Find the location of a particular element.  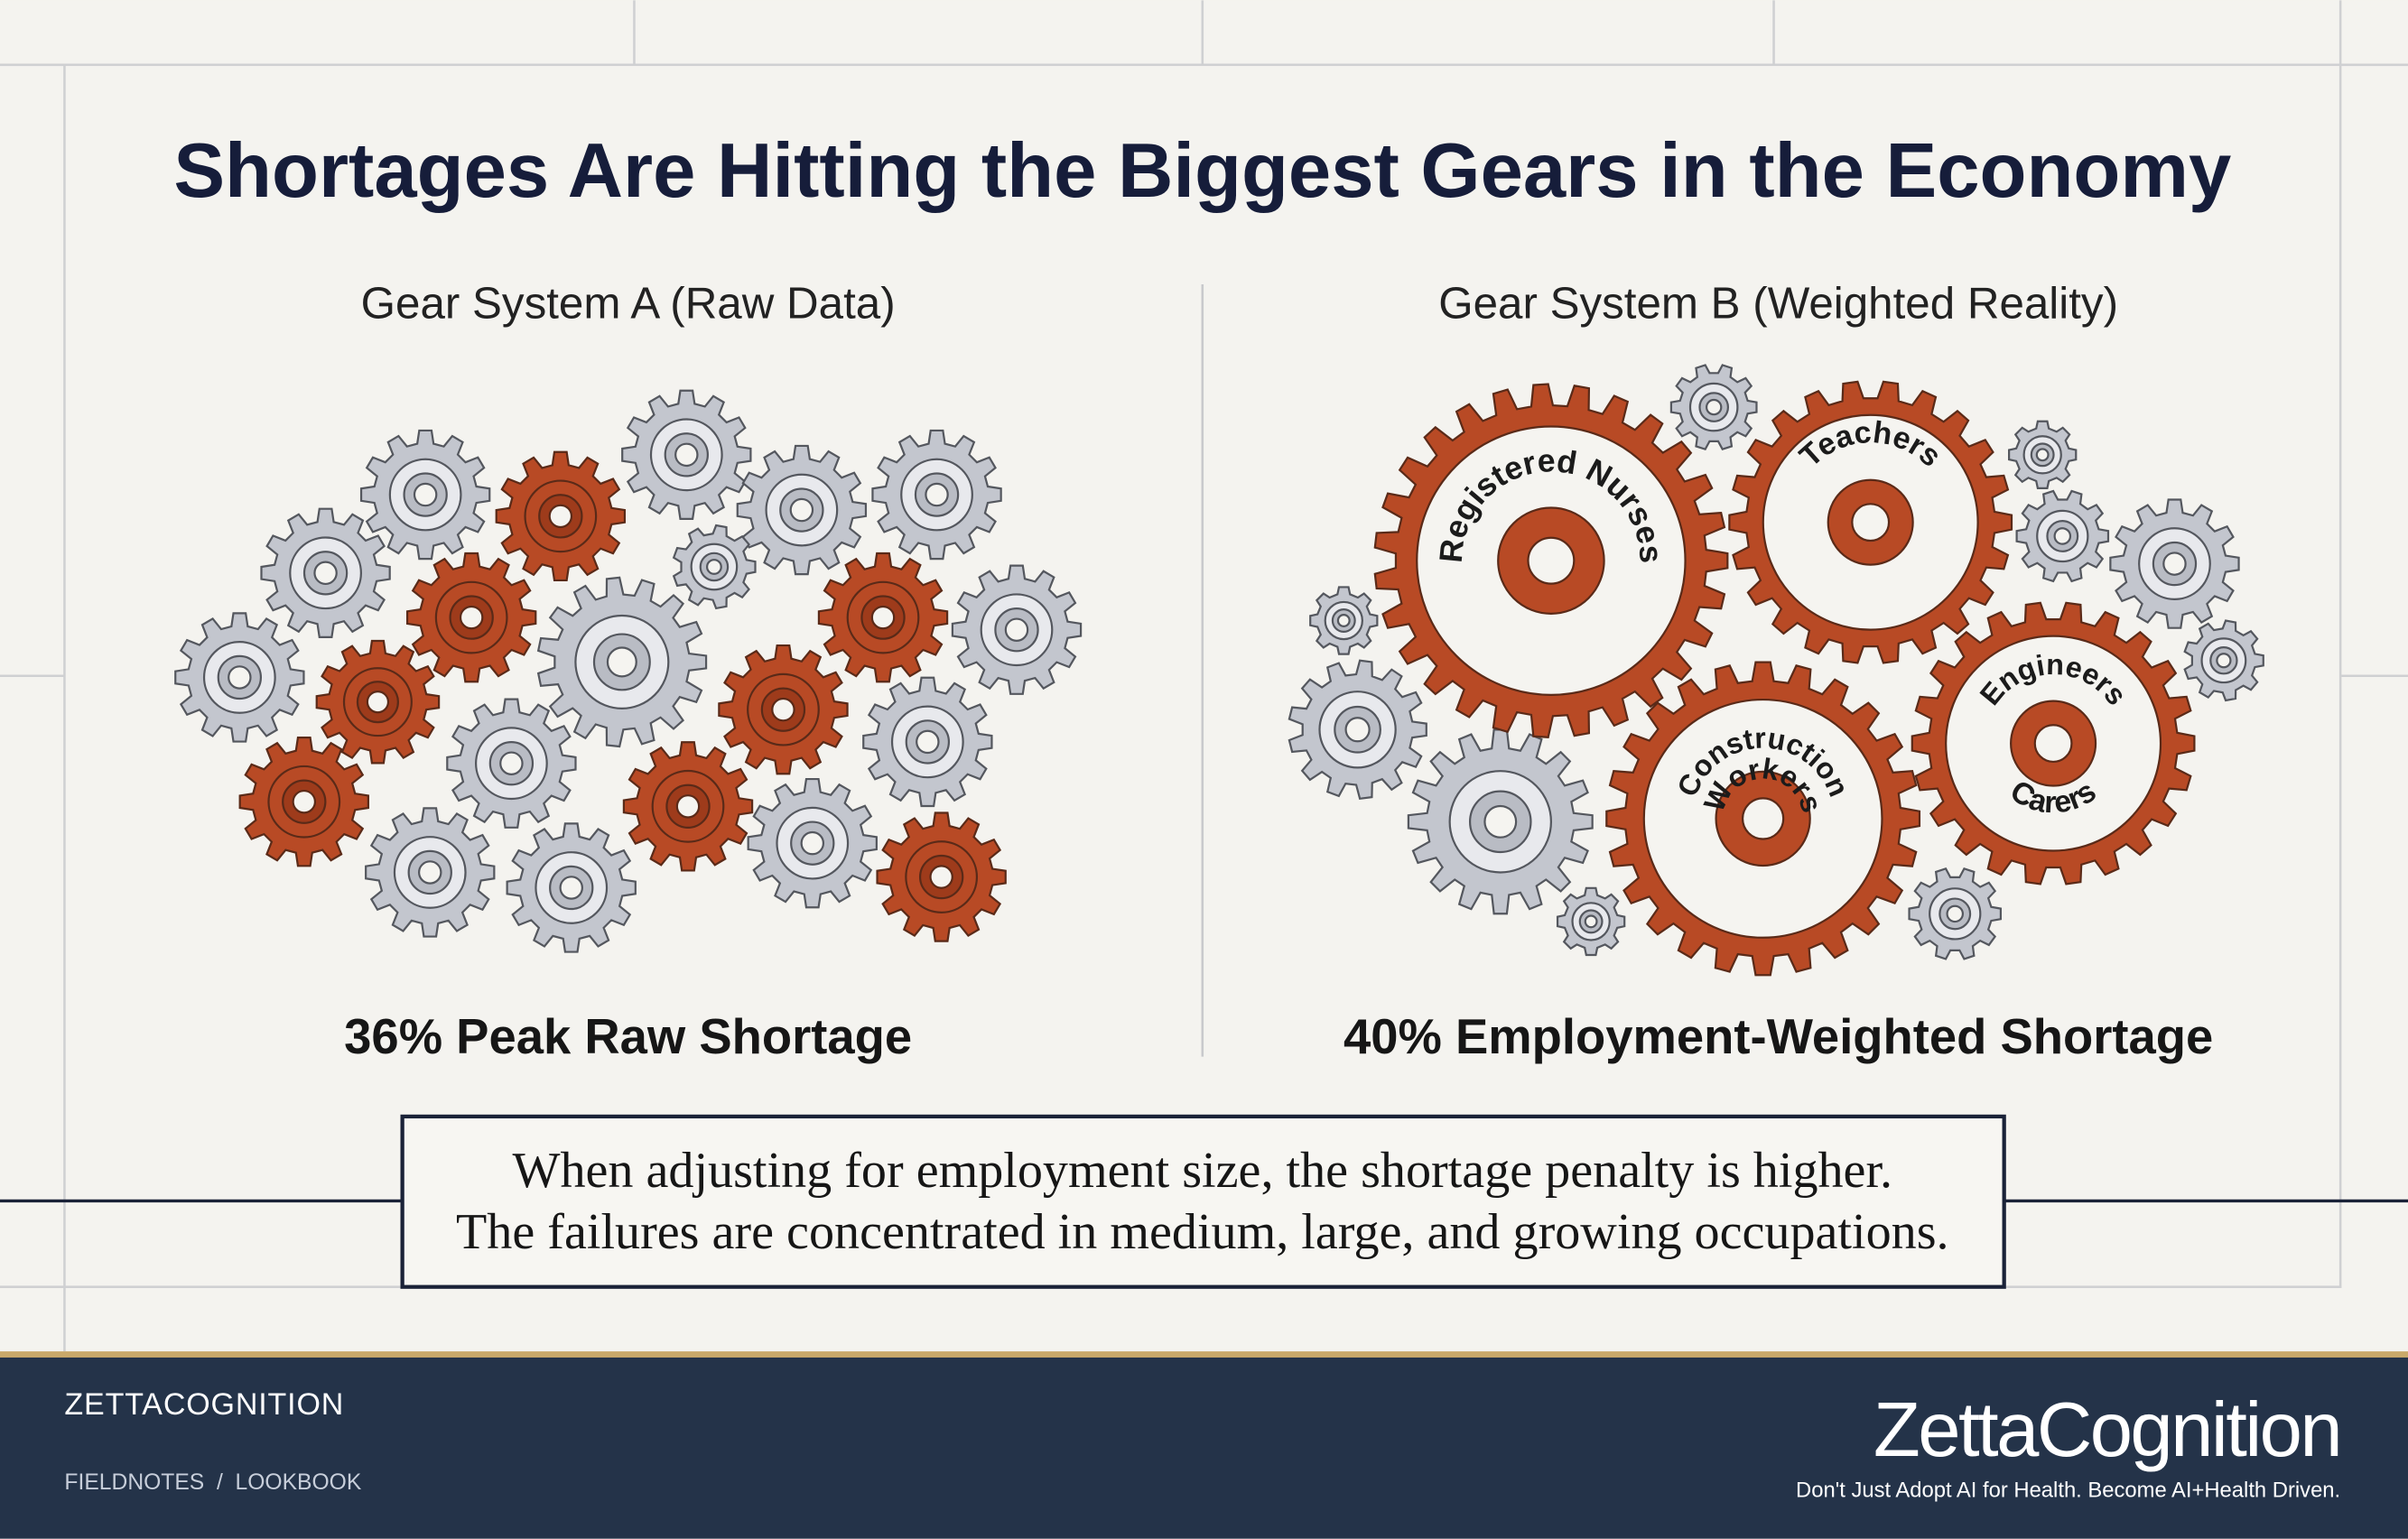

callout-box is located at coordinates (1203, 1201).